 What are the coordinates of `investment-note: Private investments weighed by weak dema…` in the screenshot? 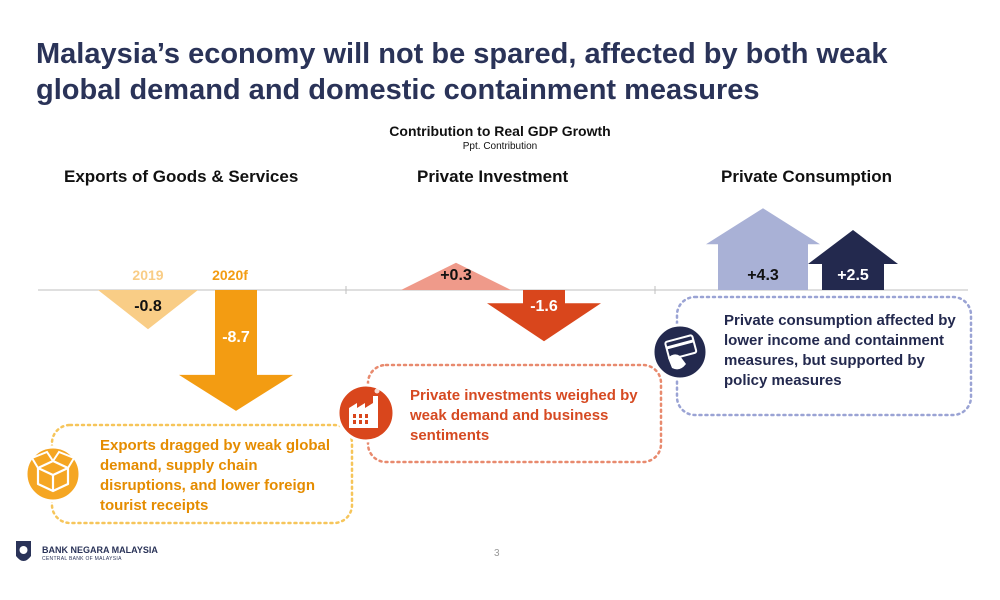 It's located at (524, 415).